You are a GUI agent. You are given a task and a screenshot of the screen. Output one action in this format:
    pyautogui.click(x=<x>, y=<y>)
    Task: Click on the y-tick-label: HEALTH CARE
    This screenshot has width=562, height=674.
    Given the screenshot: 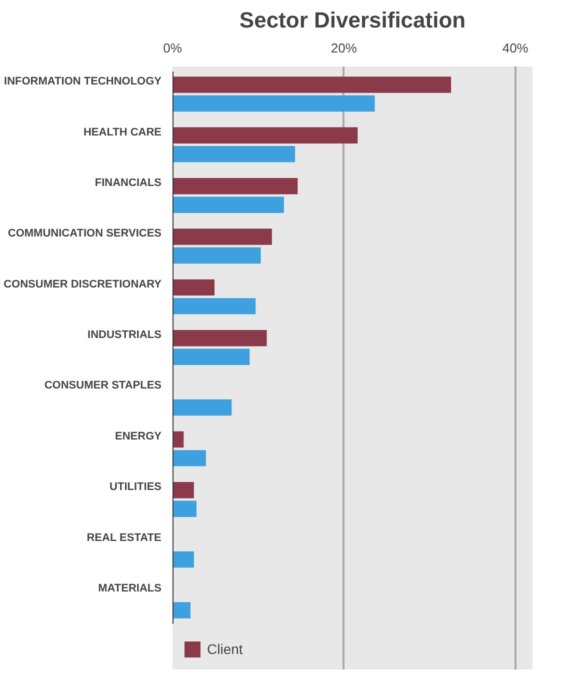 What is the action you would take?
    pyautogui.click(x=122, y=132)
    